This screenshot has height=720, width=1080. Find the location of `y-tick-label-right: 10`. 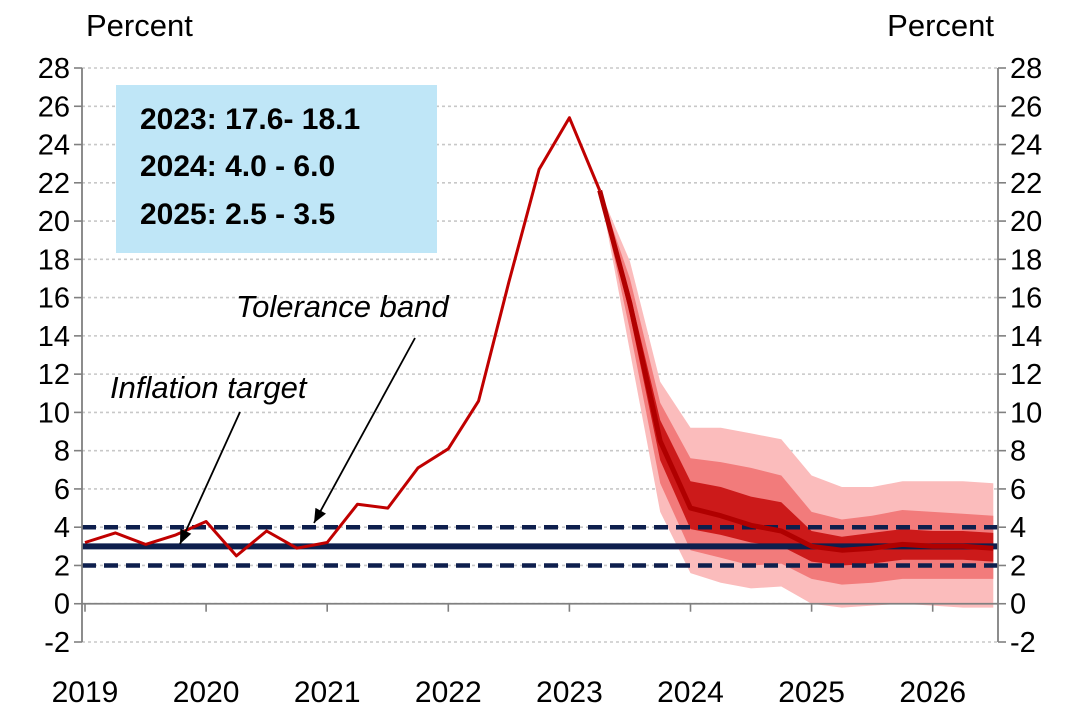

y-tick-label-right: 10 is located at coordinates (1026, 413).